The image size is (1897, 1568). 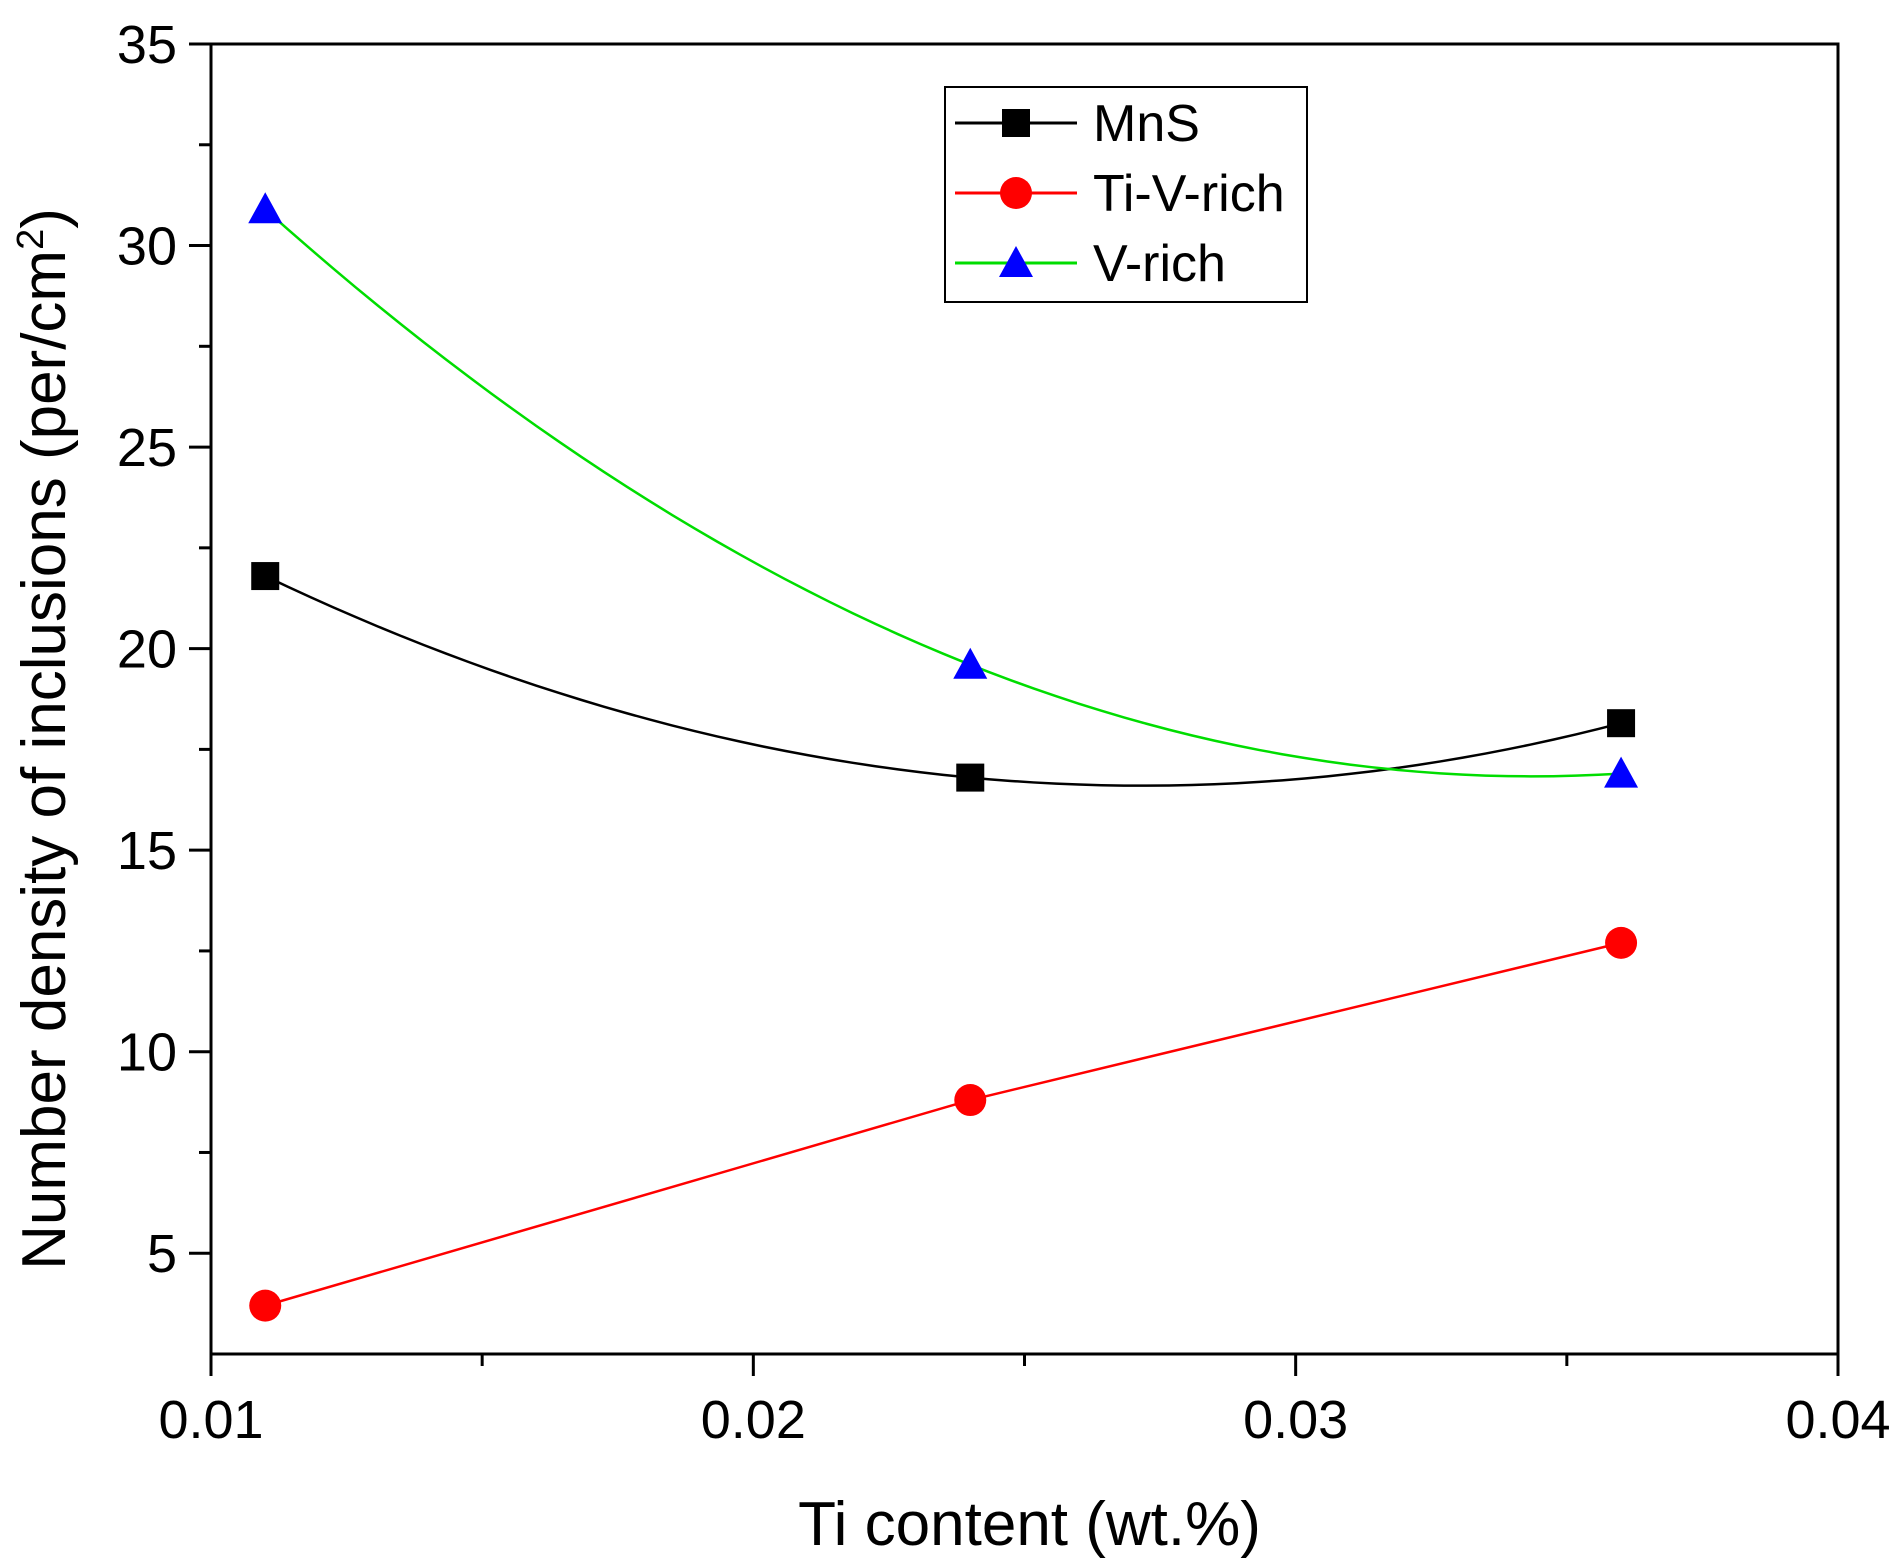 What do you see at coordinates (147, 448) in the screenshot?
I see `y-tick-label: 25` at bounding box center [147, 448].